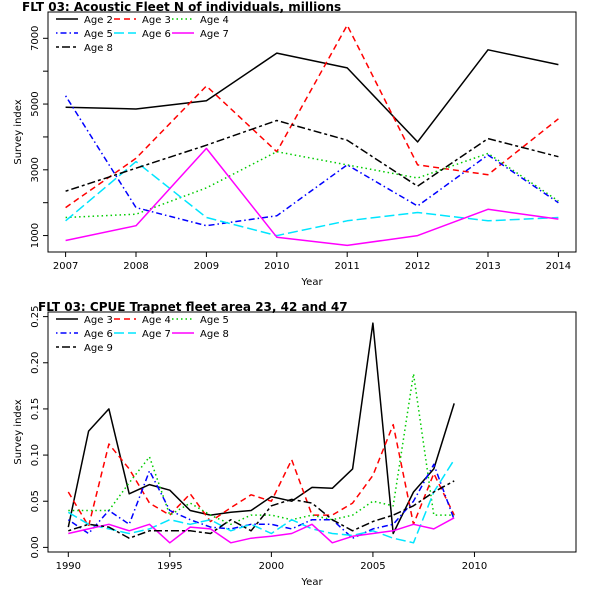 The height and width of the screenshot is (604, 600). I want to click on y-tick-label: 0.10, so click(35, 455).